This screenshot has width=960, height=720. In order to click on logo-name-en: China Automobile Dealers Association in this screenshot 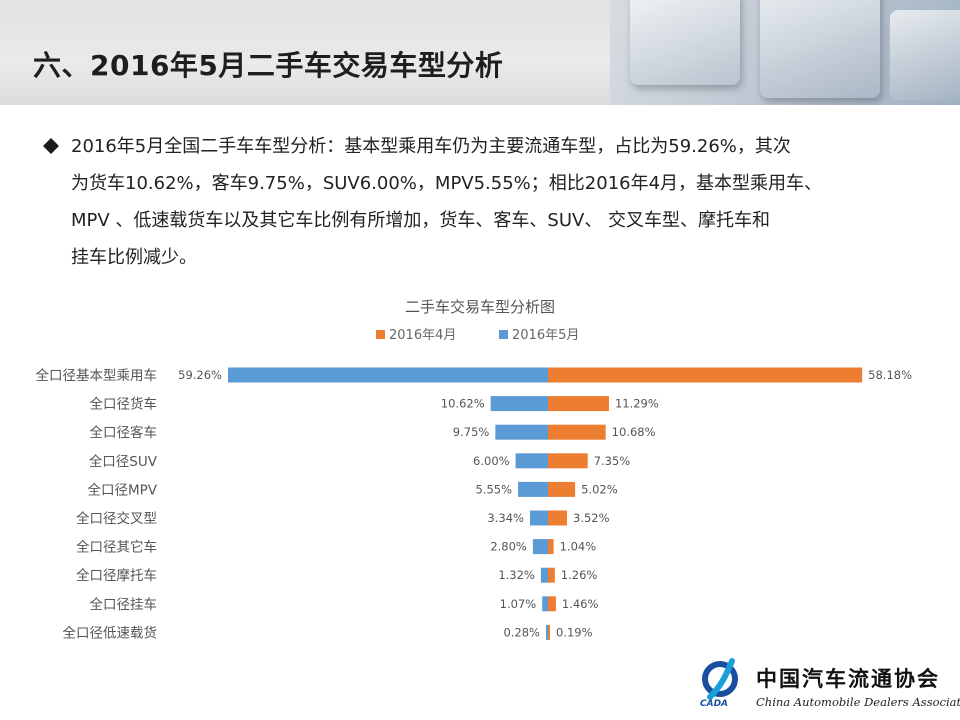, I will do `click(858, 702)`.